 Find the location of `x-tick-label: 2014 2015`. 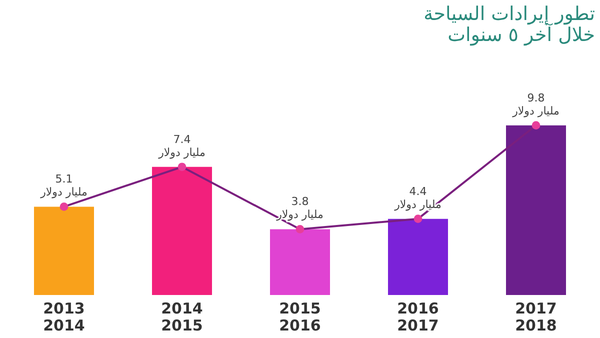

x-tick-label: 2014 2015 is located at coordinates (182, 317).